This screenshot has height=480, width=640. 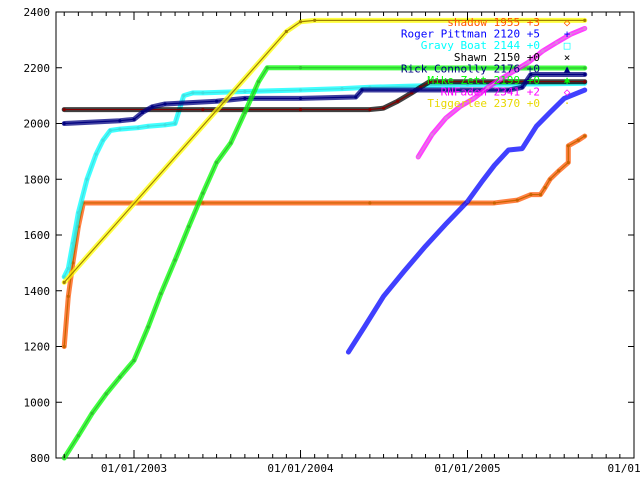 I want to click on legend-marker: ✱, so click(x=567, y=80).